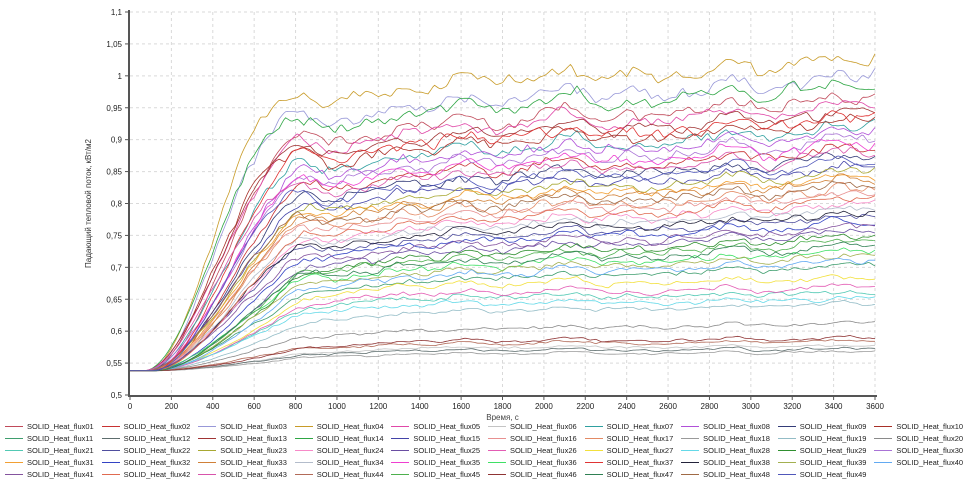 Image resolution: width=974 pixels, height=480 pixels. What do you see at coordinates (922, 438) in the screenshot?
I see `legend-item-SOLID_Heat_flux20: SOLID_Heat_flux20` at bounding box center [922, 438].